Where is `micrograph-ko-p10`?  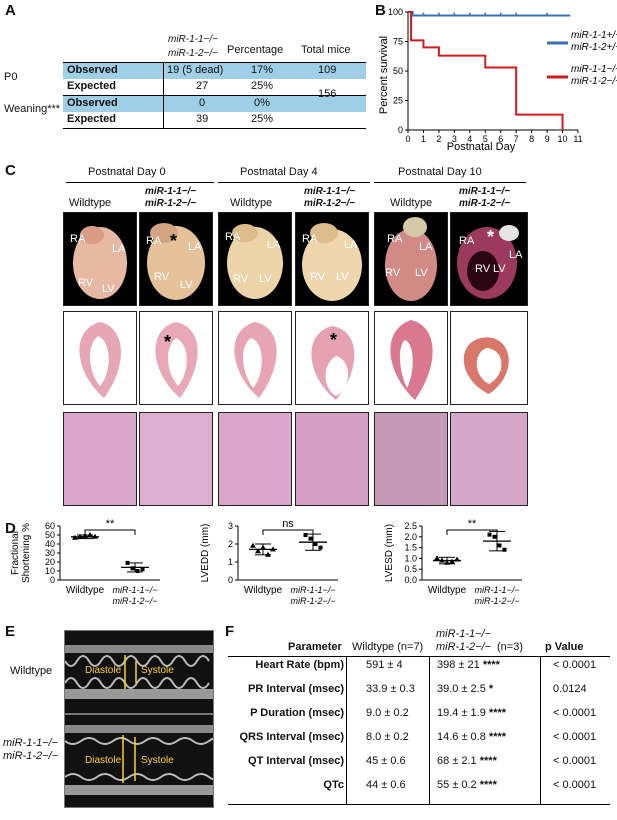
micrograph-ko-p10 is located at coordinates (489, 459).